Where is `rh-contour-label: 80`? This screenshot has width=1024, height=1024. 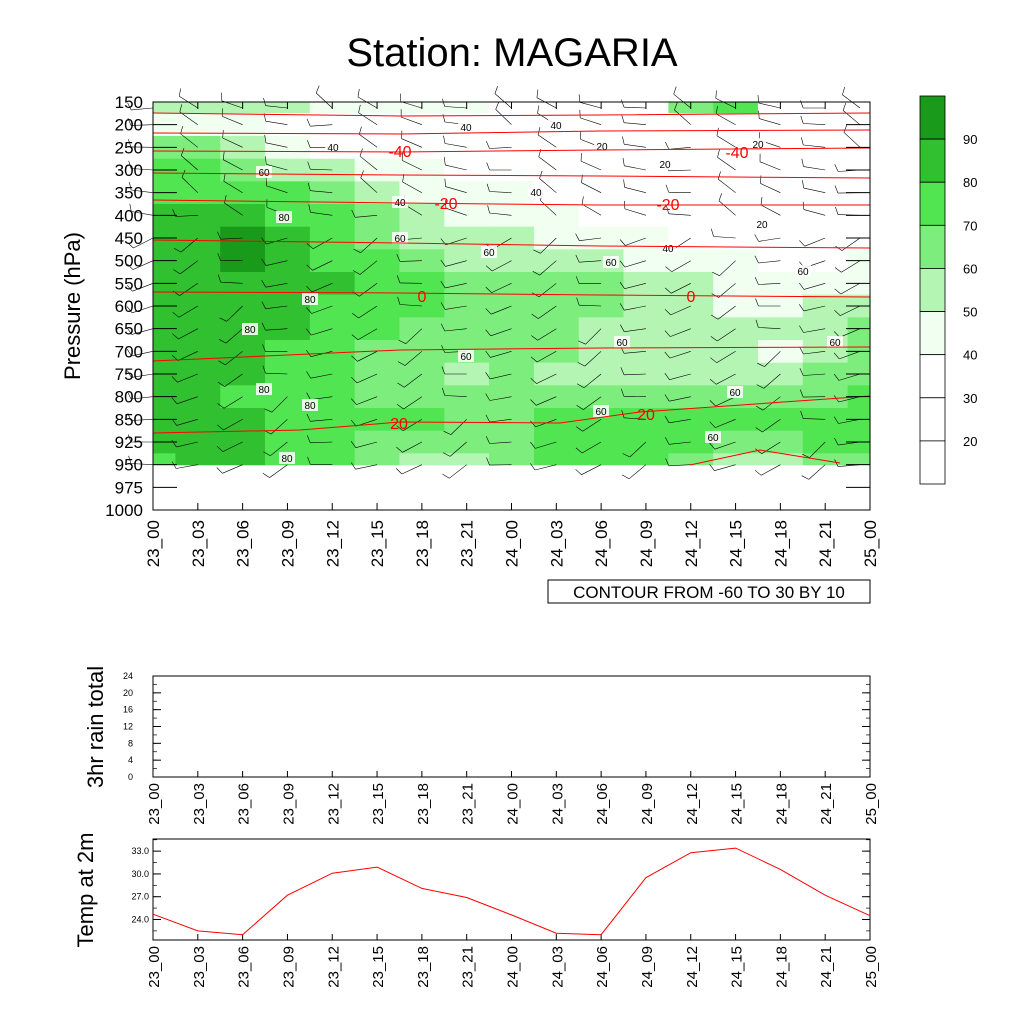 rh-contour-label: 80 is located at coordinates (250, 330).